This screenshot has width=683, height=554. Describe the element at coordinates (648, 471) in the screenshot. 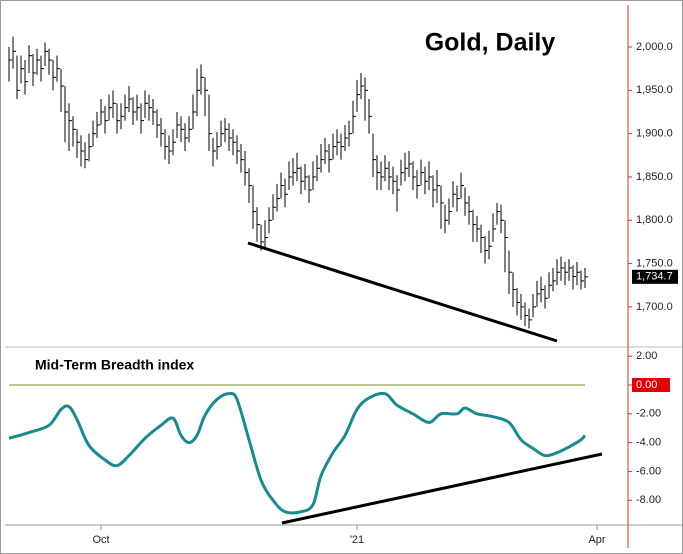

I see `y-tick-label: -6.00` at that location.